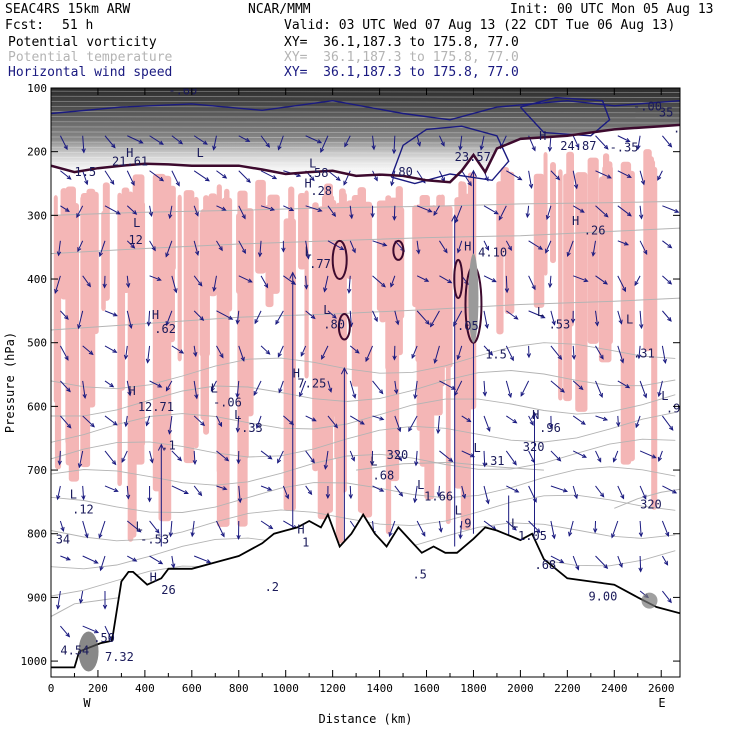  Describe the element at coordinates (458, 279) in the screenshot. I see `pv-blob-contour` at that location.